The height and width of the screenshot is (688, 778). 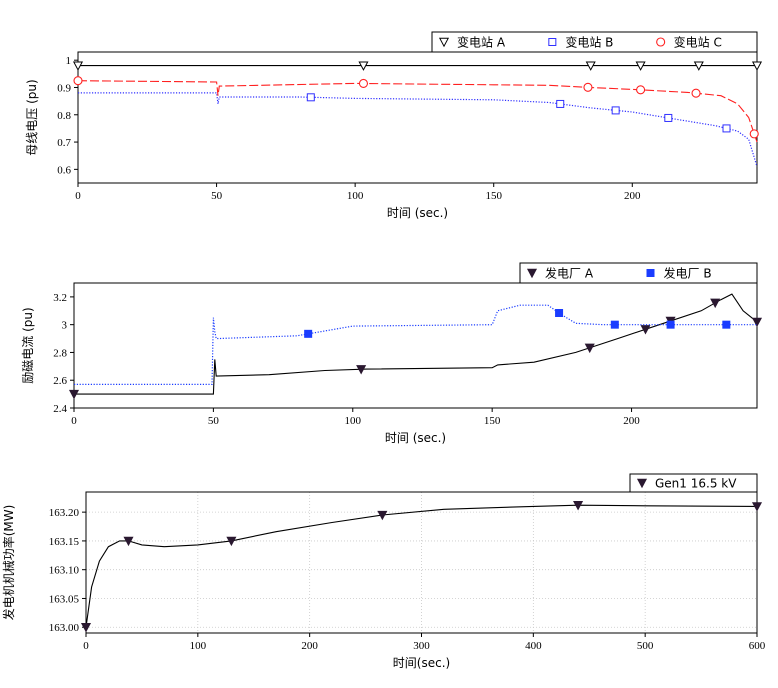 What do you see at coordinates (27, 345) in the screenshot?
I see `y-axis-title: 励磁电流 (pu)` at bounding box center [27, 345].